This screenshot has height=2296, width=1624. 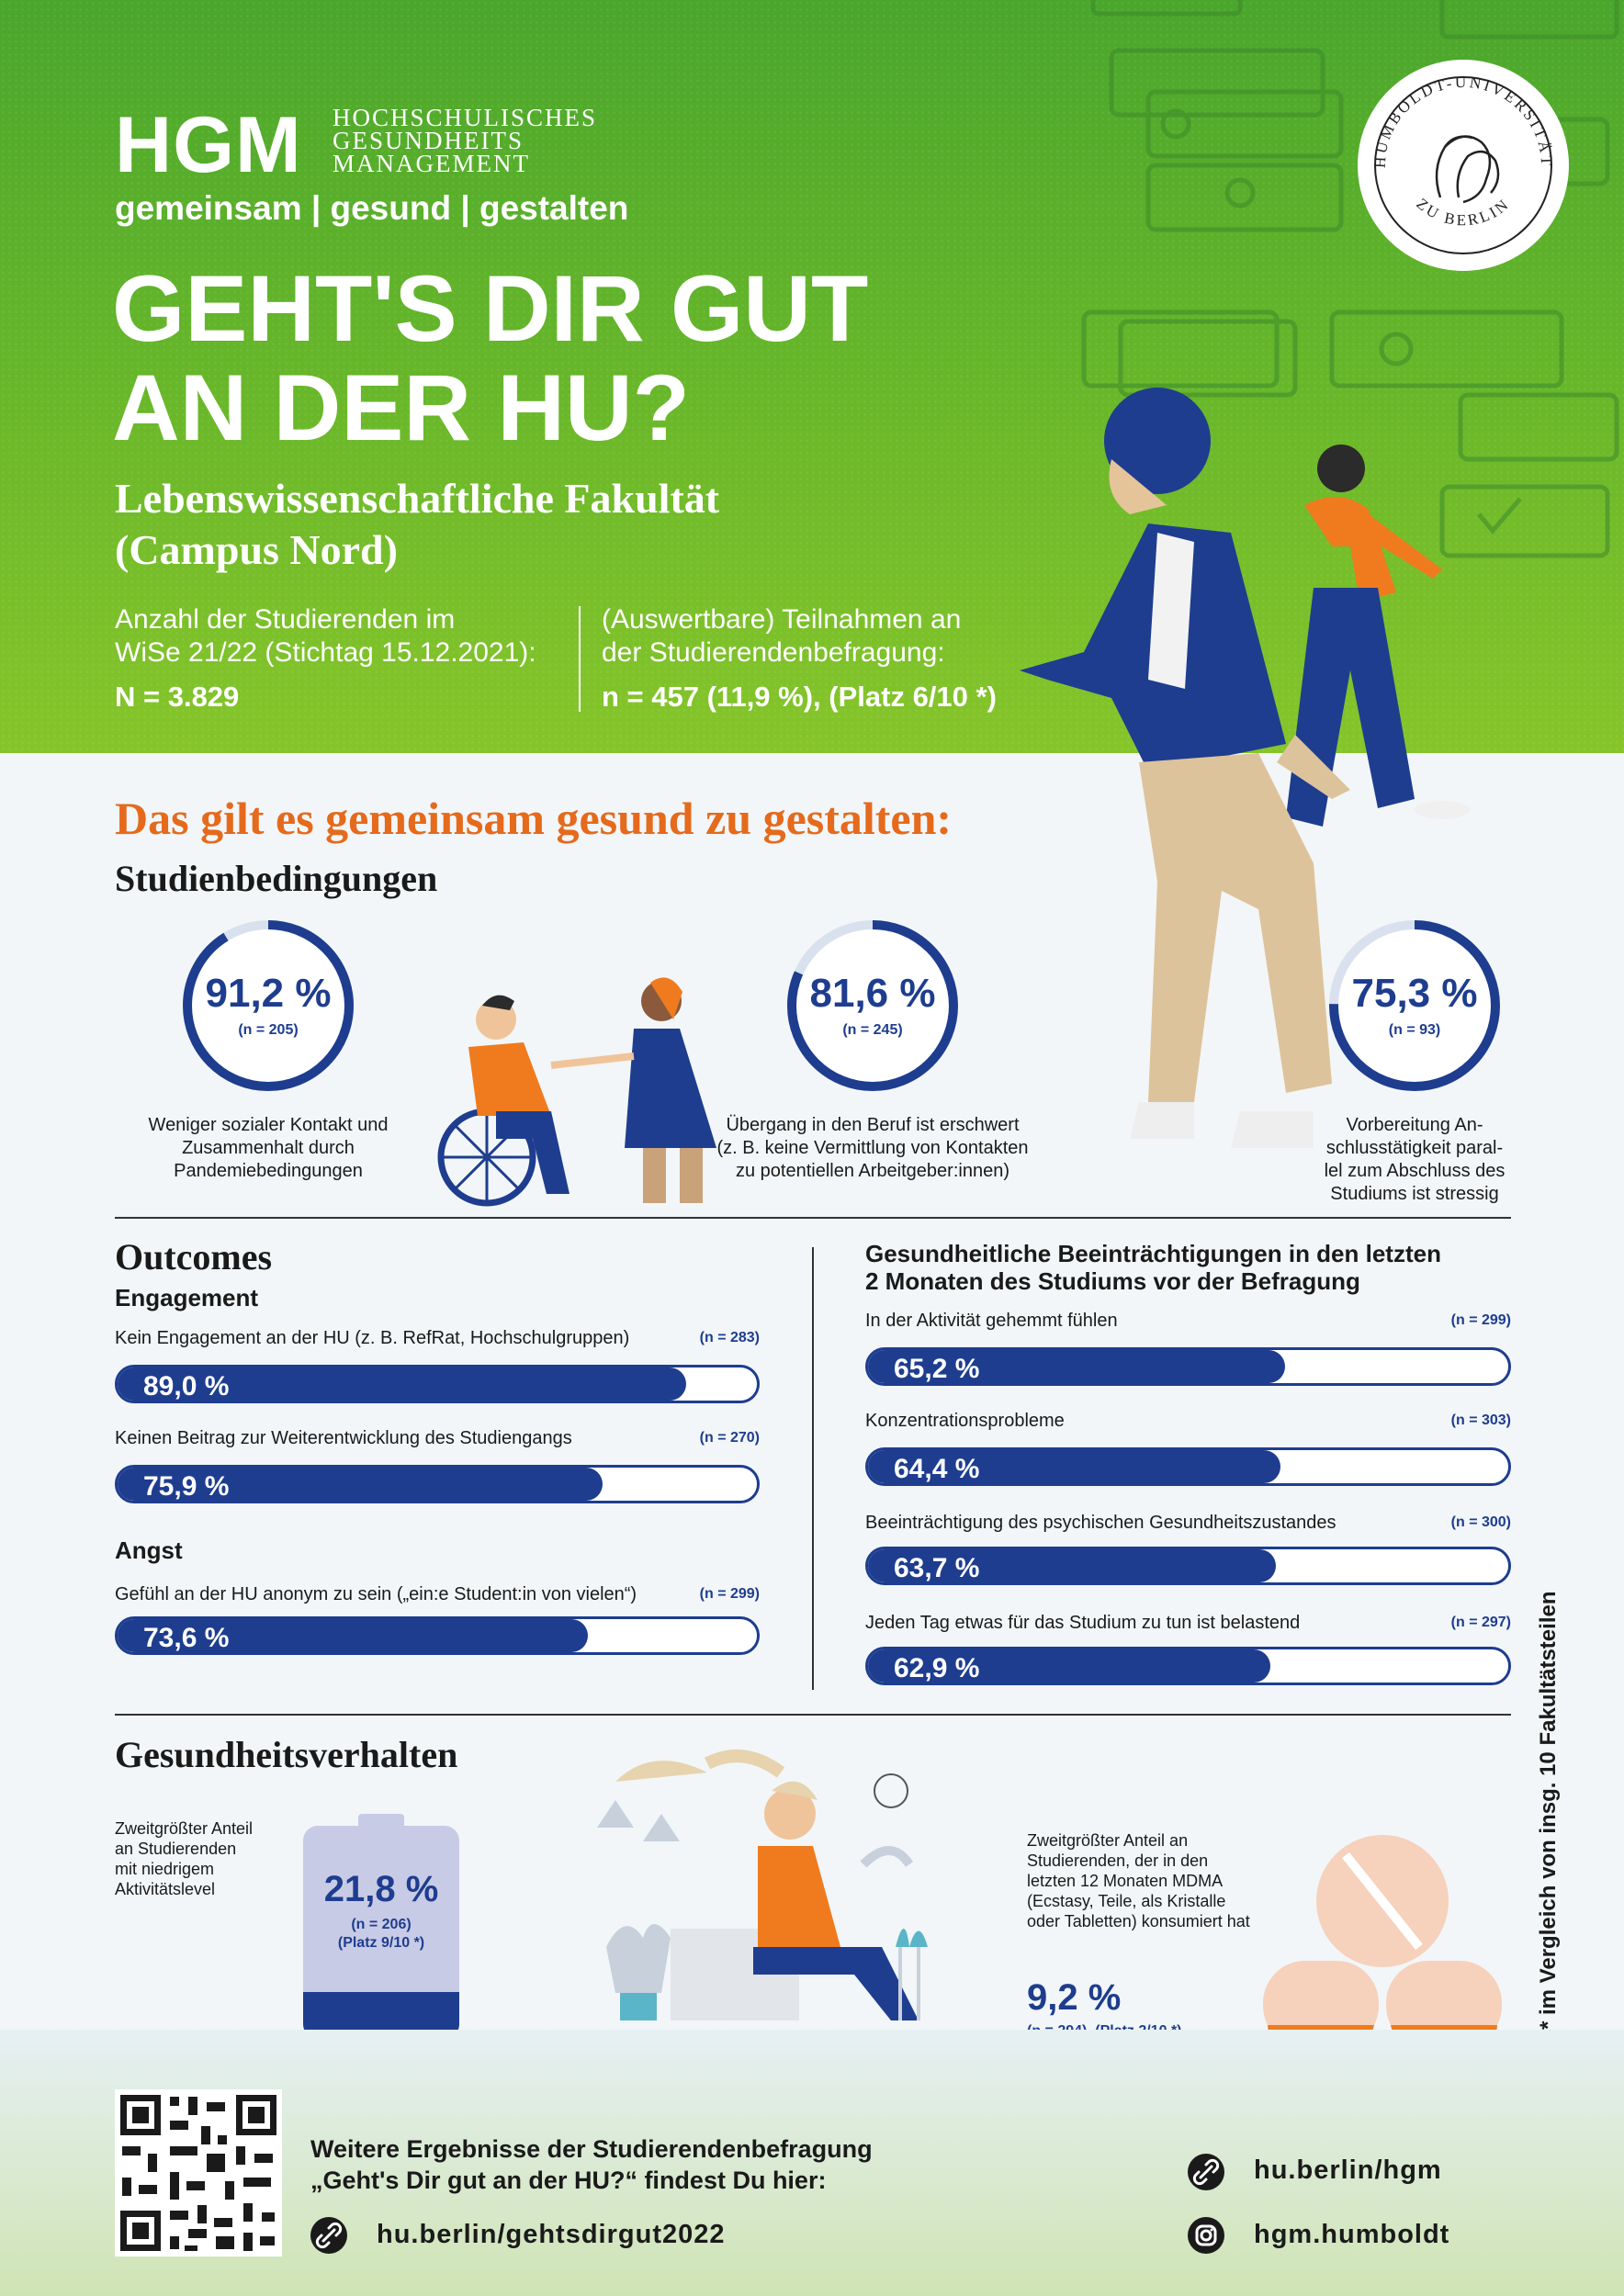 What do you see at coordinates (381, 1943) in the screenshot?
I see `activity-rank: (Platz 9/10 *)` at bounding box center [381, 1943].